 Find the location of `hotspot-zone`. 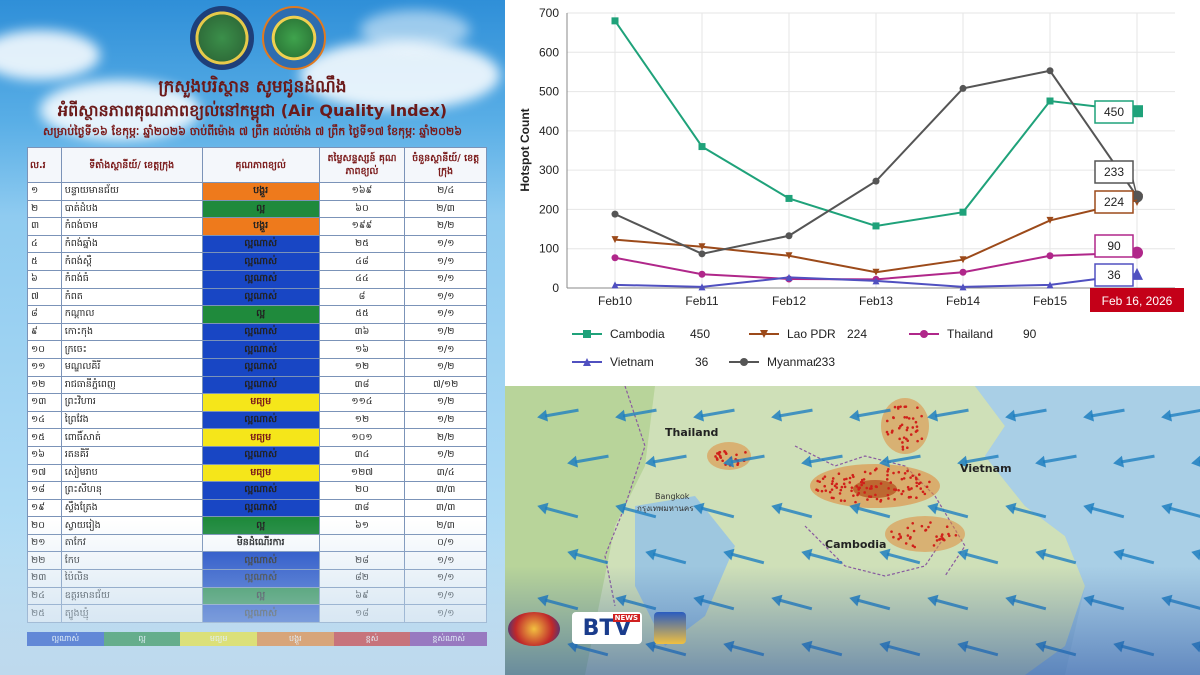

hotspot-zone is located at coordinates (925, 534).